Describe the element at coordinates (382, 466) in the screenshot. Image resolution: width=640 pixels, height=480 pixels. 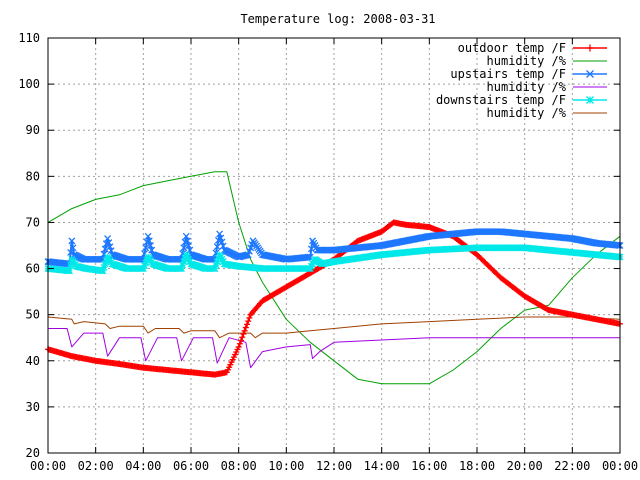
I see `x-tick-label: 14:00` at that location.